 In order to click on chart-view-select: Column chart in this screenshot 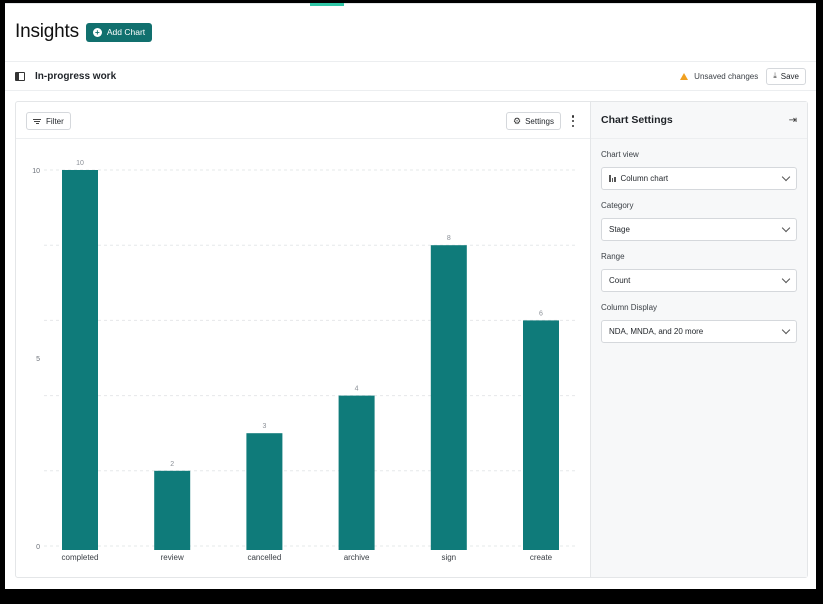, I will do `click(699, 178)`.